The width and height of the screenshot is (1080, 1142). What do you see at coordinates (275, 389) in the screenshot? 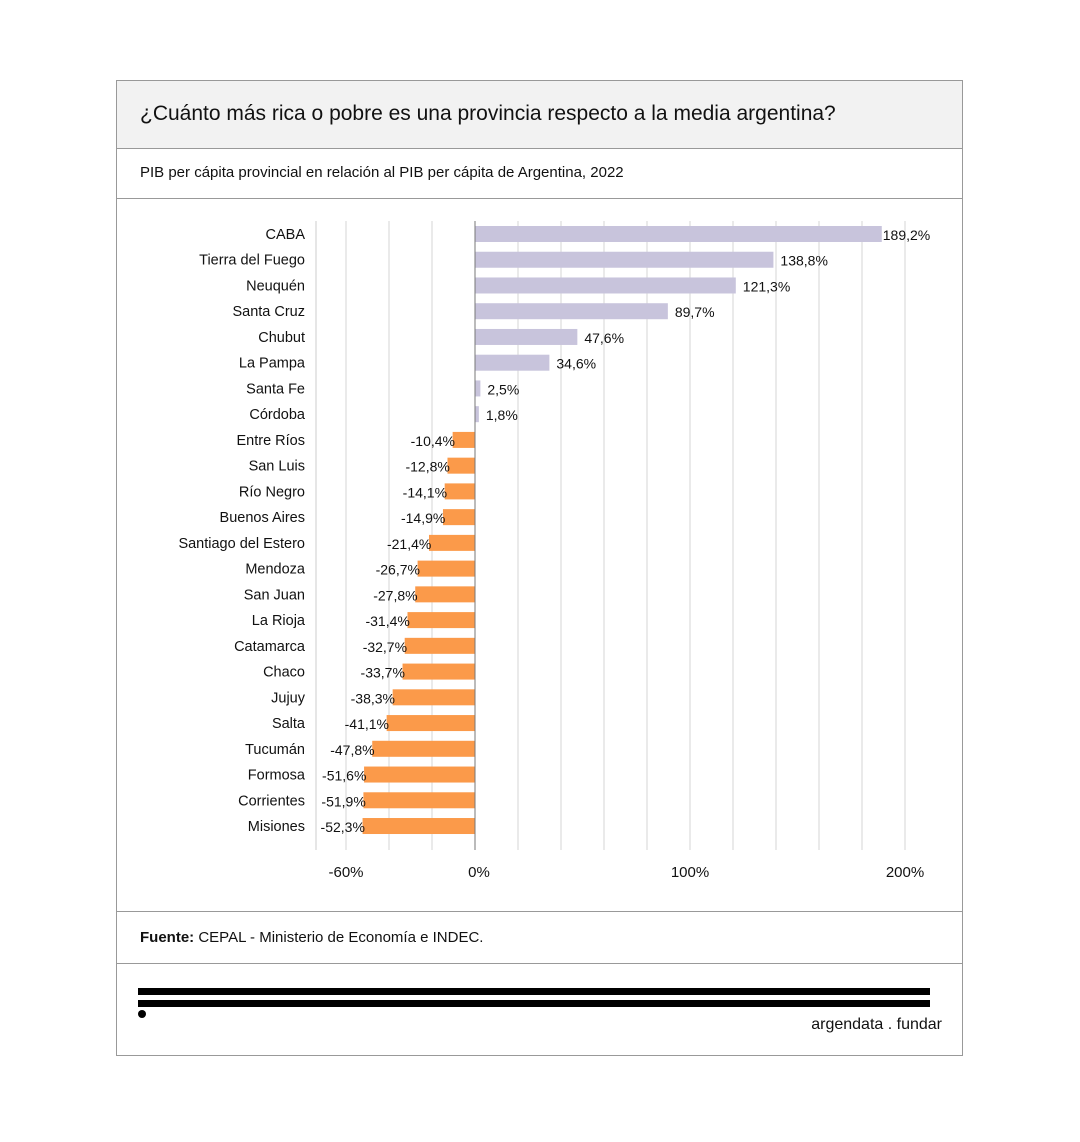
I see `category-label: Santa Fe` at bounding box center [275, 389].